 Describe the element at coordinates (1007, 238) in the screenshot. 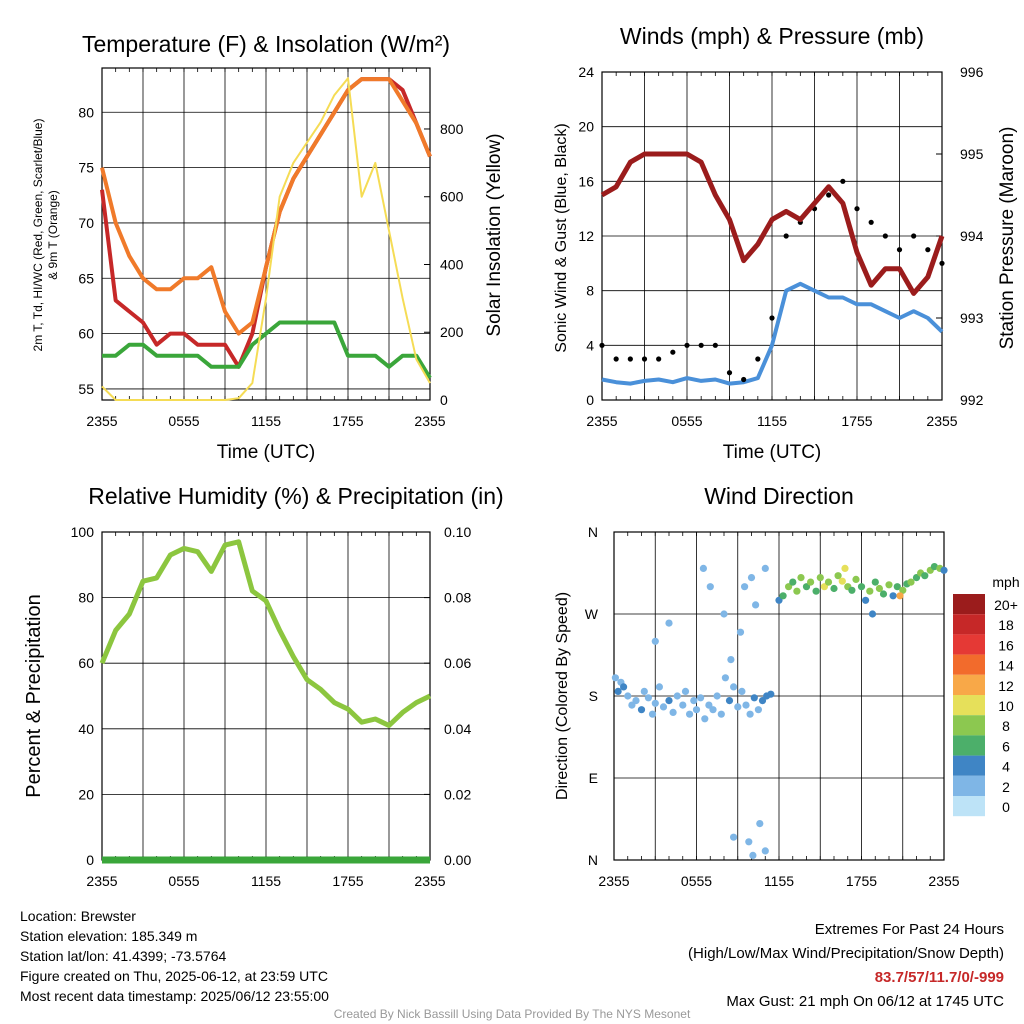

I see `y2-axis-label-w: Station Pressure (Maroon)` at that location.